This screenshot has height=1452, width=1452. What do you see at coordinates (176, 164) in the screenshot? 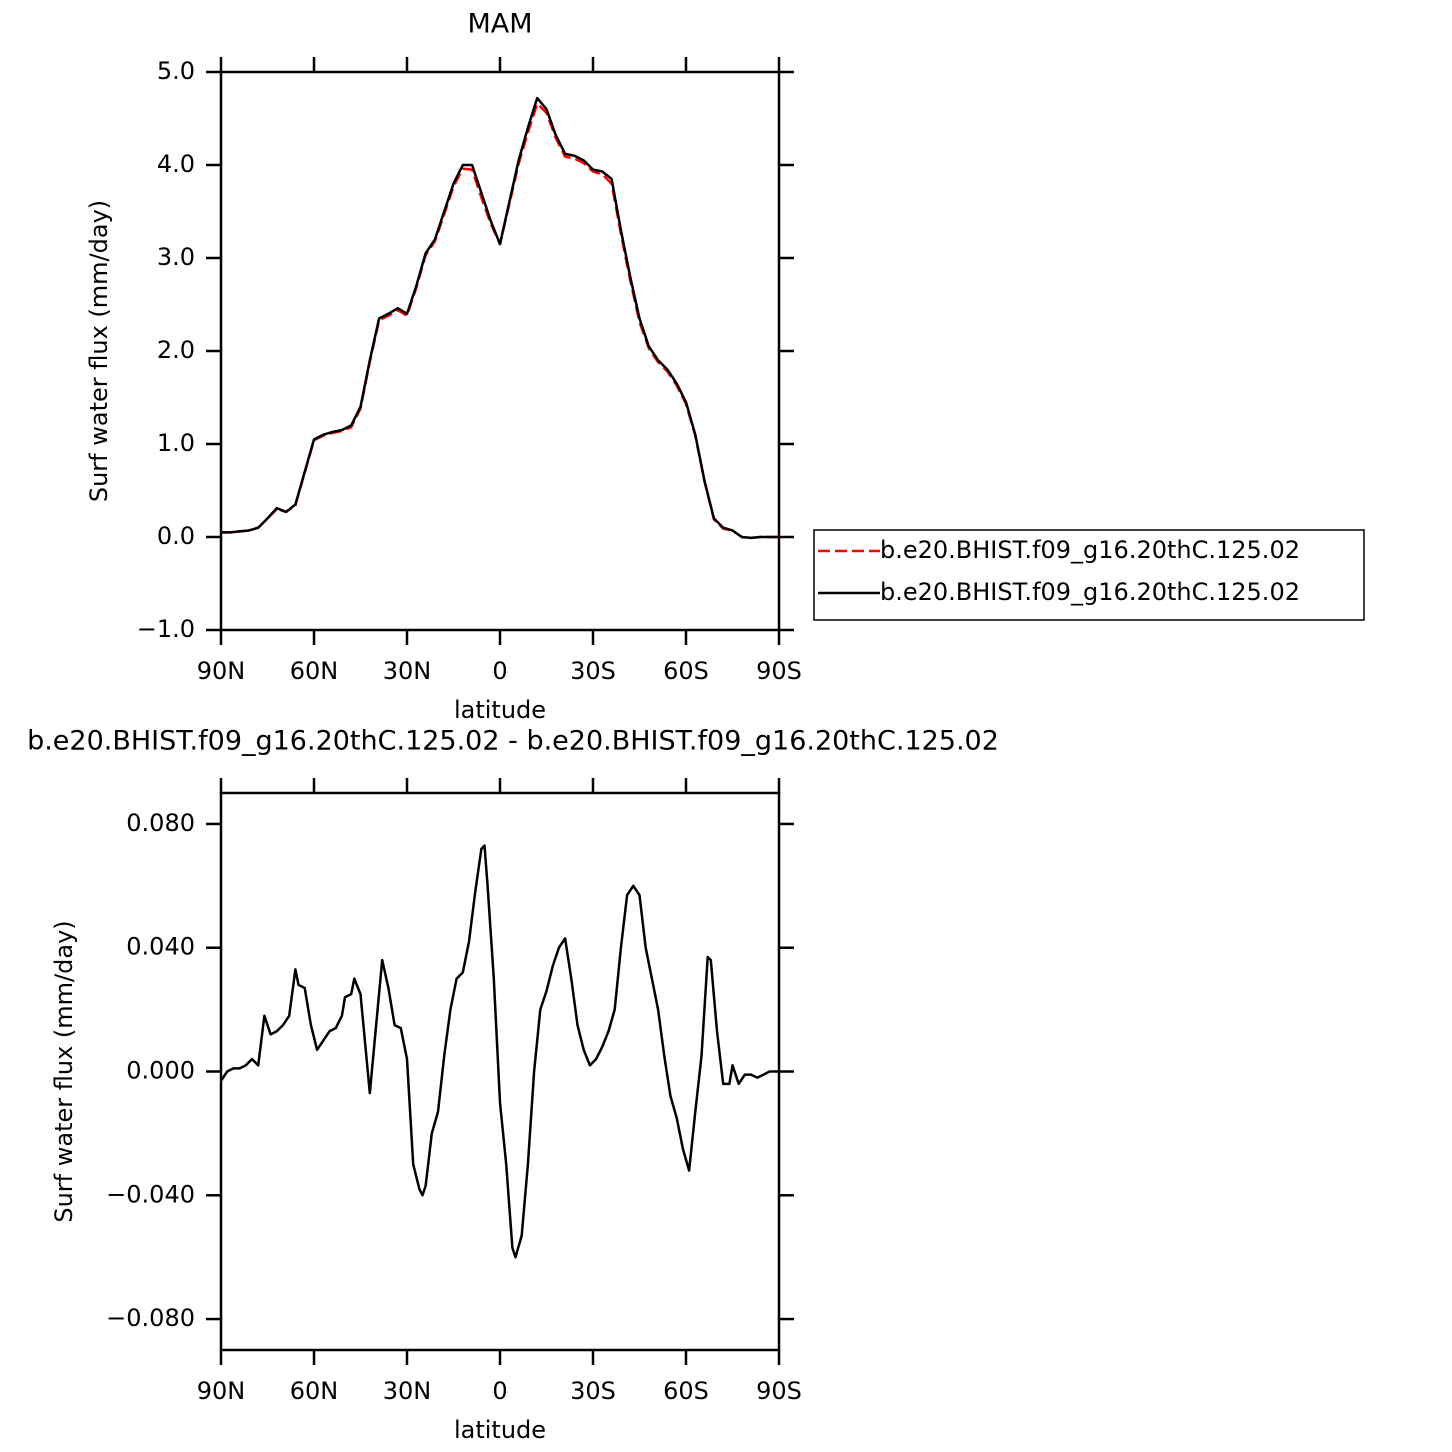
I see `y-tick-label: 4.0` at bounding box center [176, 164].